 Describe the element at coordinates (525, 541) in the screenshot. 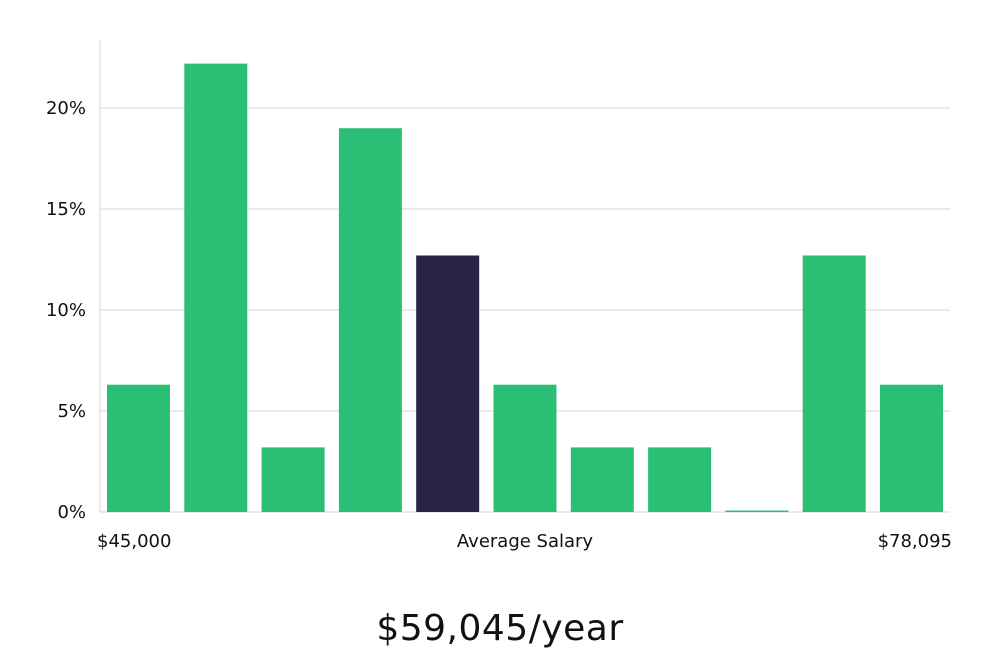

I see `x-label-center: Average Salary` at that location.